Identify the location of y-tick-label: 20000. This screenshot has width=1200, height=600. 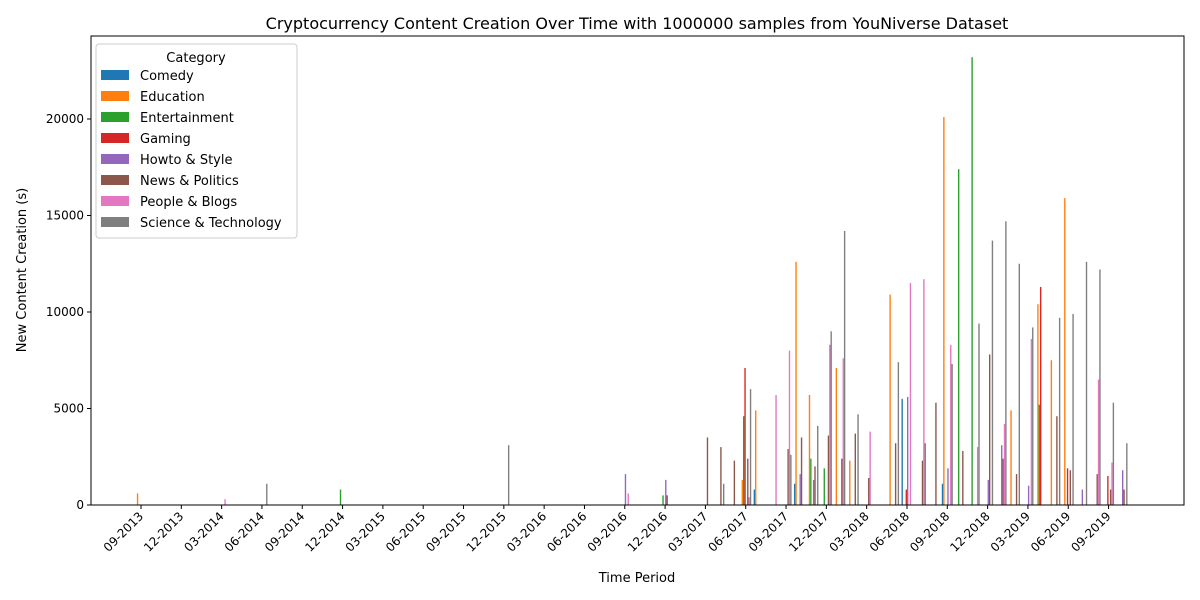
(65, 119).